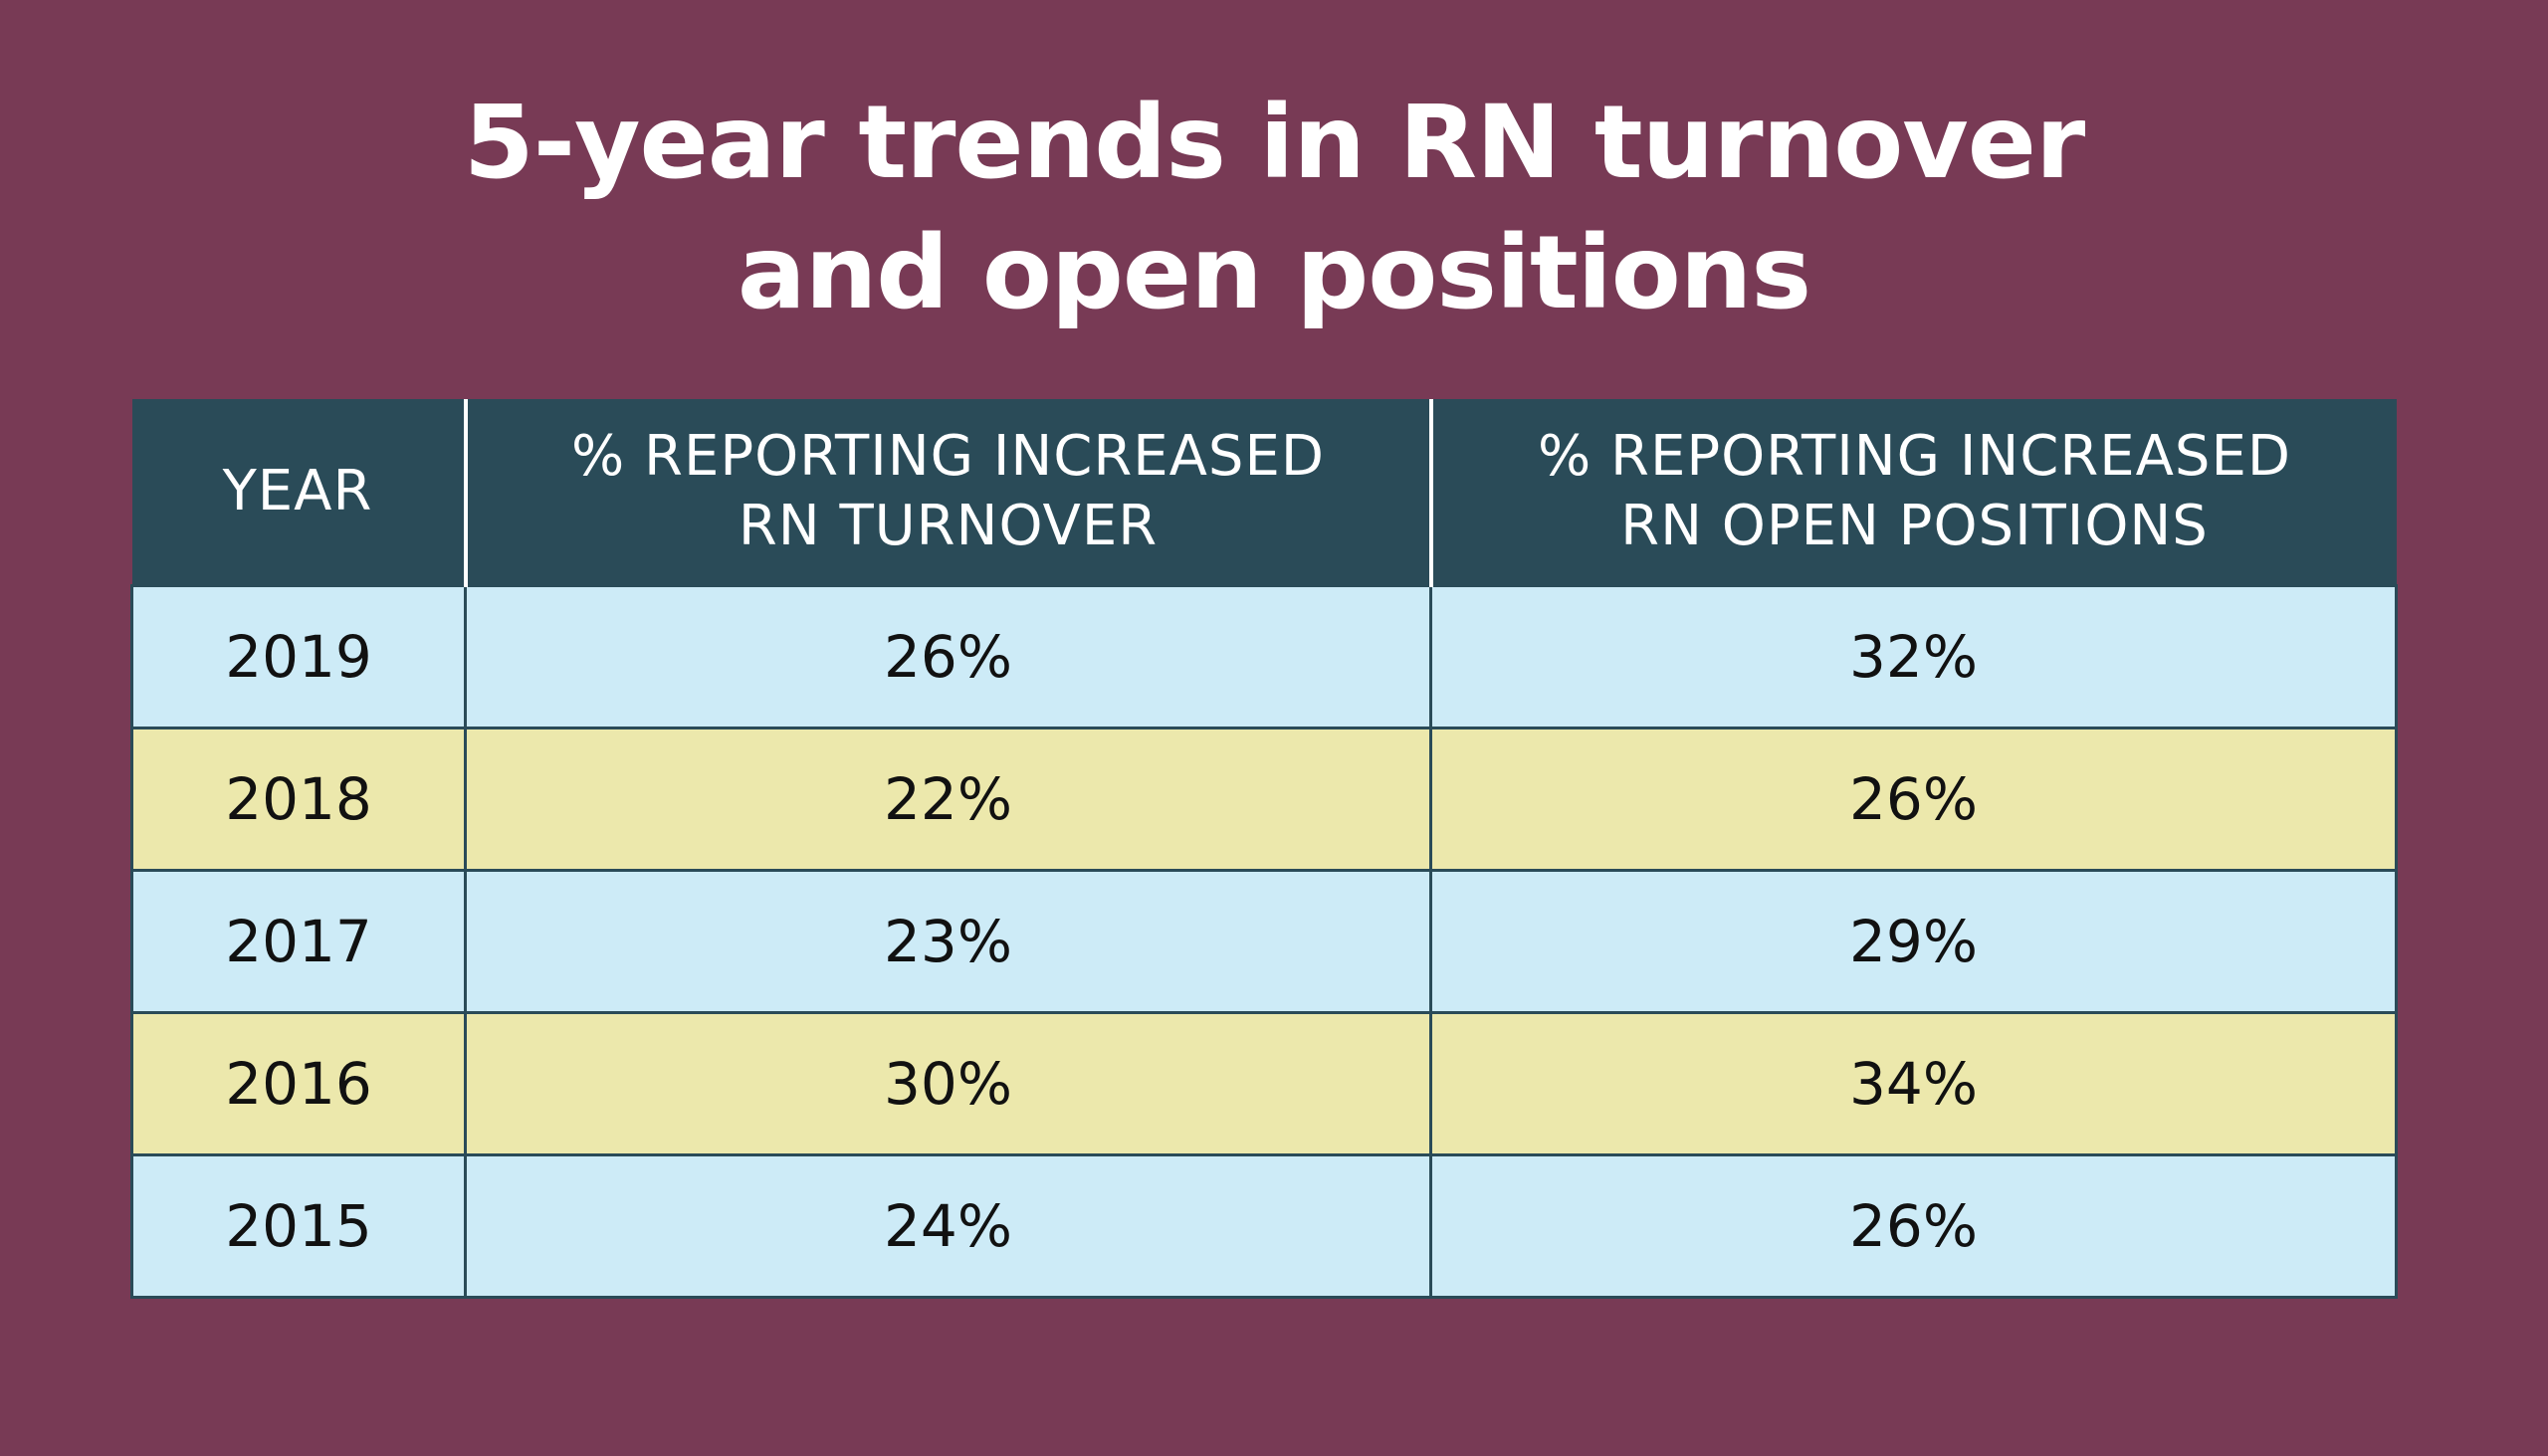 This screenshot has width=2548, height=1456. Describe the element at coordinates (1913, 492) in the screenshot. I see `header-open-positions: % REPORTING INCREASED RN OPEN POSITIONS` at that location.